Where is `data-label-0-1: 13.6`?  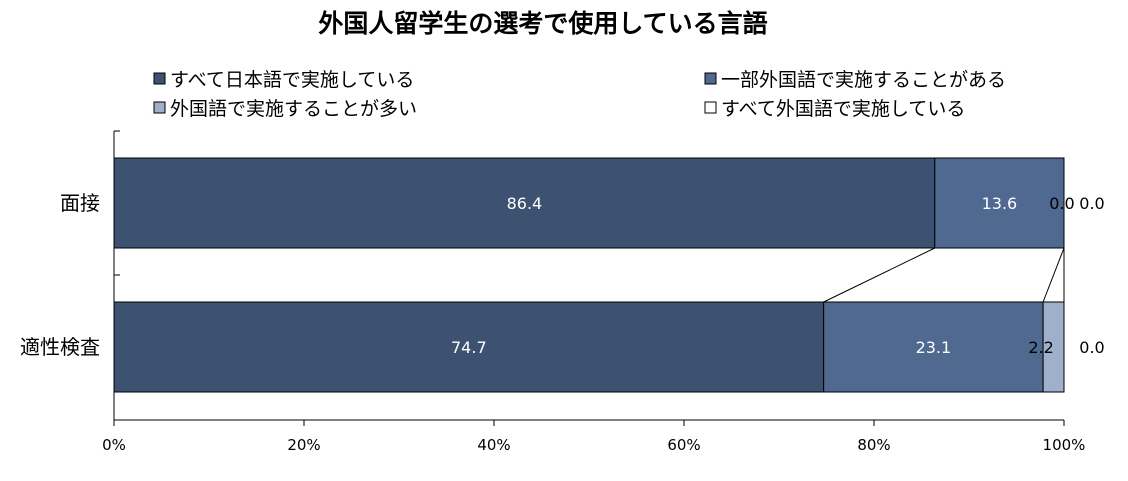
data-label-0-1: 13.6 is located at coordinates (1000, 203).